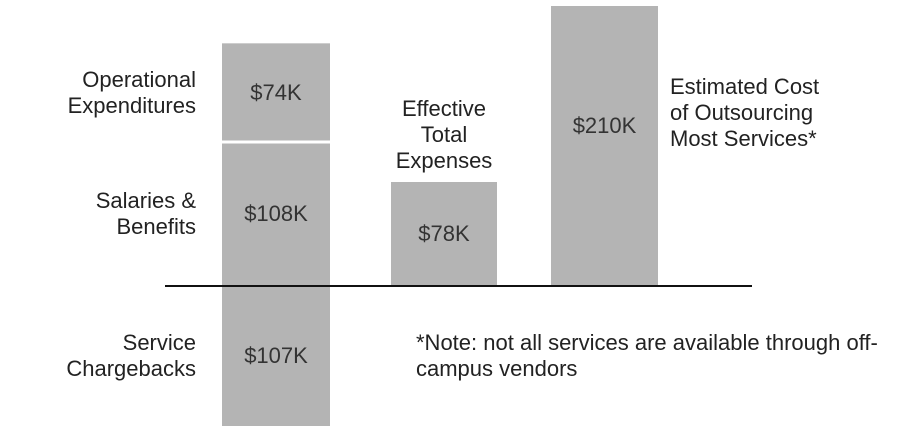 This screenshot has height=426, width=920. What do you see at coordinates (131, 92) in the screenshot?
I see `series-label: Operational Expenditures` at bounding box center [131, 92].